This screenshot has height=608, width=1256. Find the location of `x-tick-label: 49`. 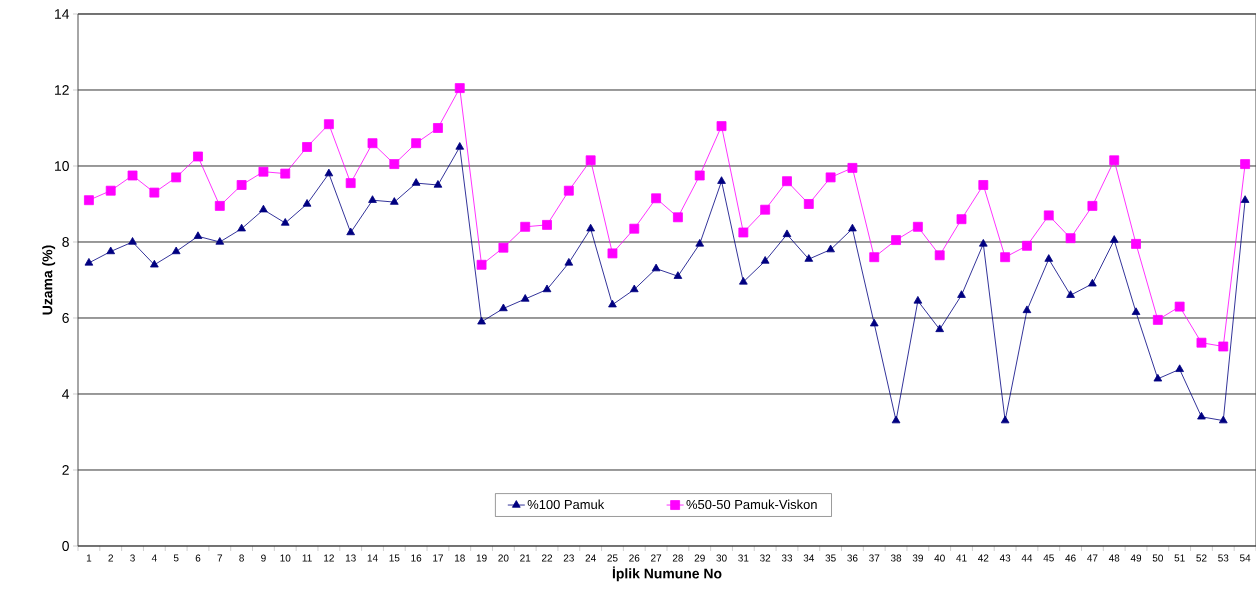

x-tick-label: 49 is located at coordinates (1136, 558).